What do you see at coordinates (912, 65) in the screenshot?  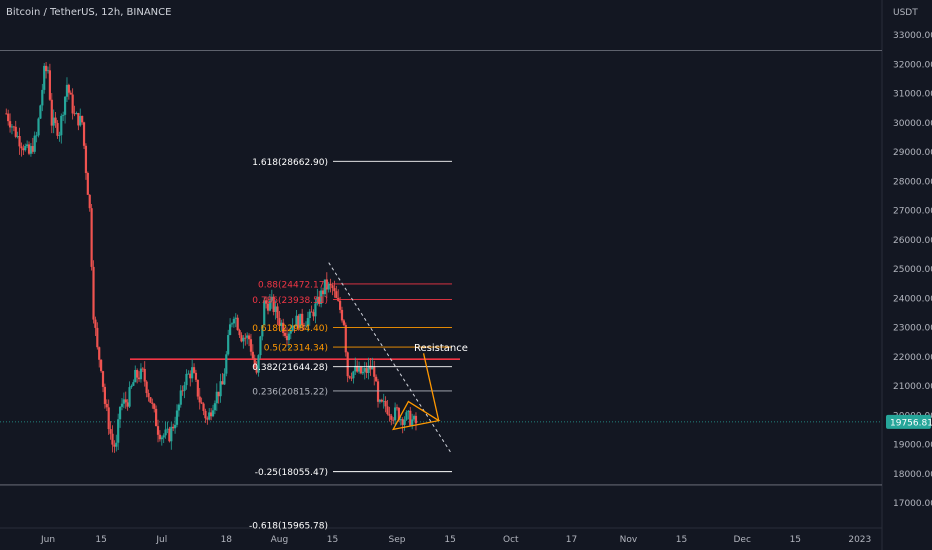 I see `price-tick-1: 32000.00` at bounding box center [912, 65].